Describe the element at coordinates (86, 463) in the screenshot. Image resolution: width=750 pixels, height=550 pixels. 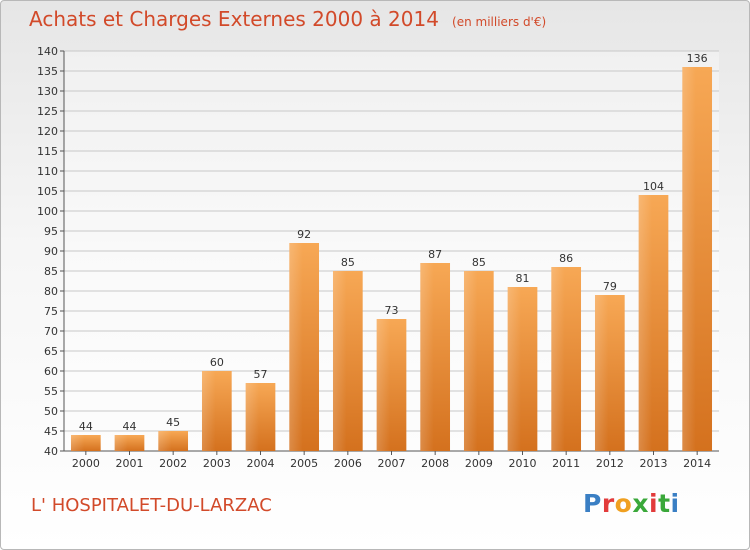
I see `x-tick-label-2000: 2000` at that location.